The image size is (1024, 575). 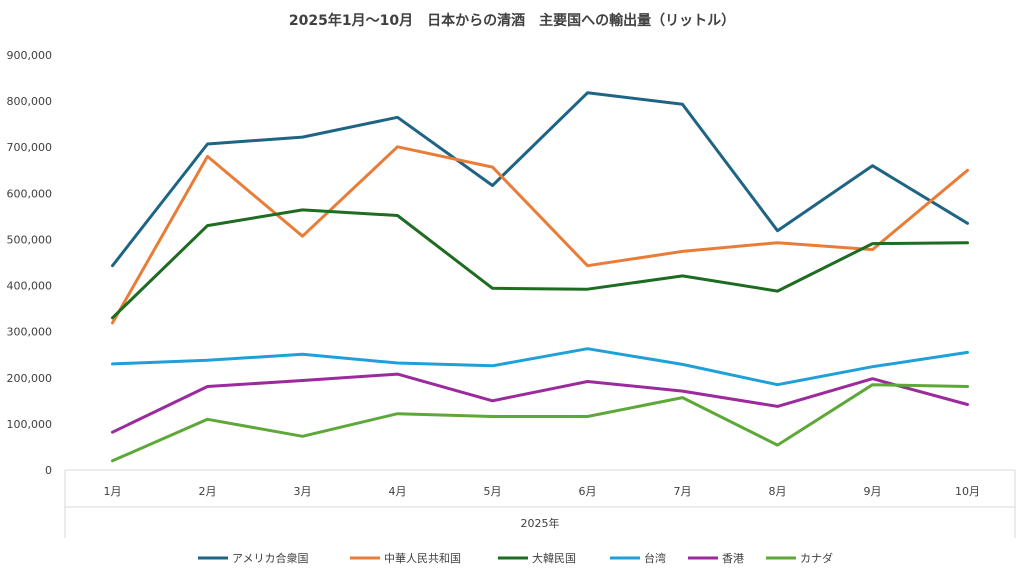 I want to click on x-tick-label: 8月, so click(x=778, y=491).